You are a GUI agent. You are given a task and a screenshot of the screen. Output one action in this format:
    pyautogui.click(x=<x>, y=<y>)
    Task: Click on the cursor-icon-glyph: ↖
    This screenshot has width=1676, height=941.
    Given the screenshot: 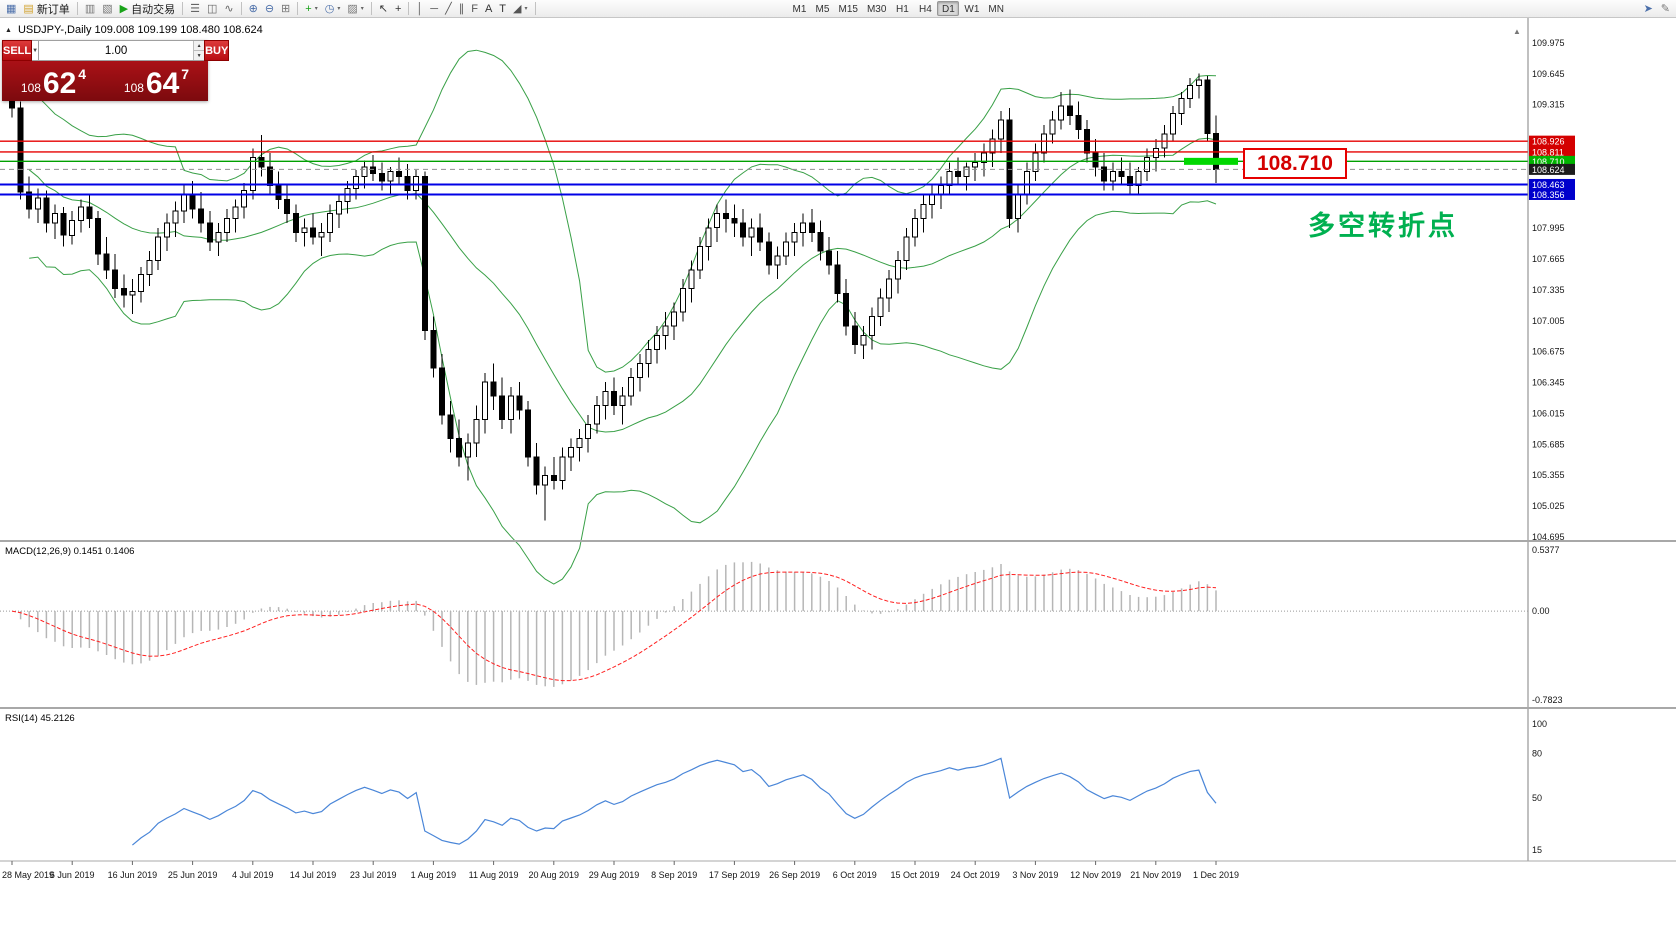 What is the action you would take?
    pyautogui.click(x=383, y=8)
    